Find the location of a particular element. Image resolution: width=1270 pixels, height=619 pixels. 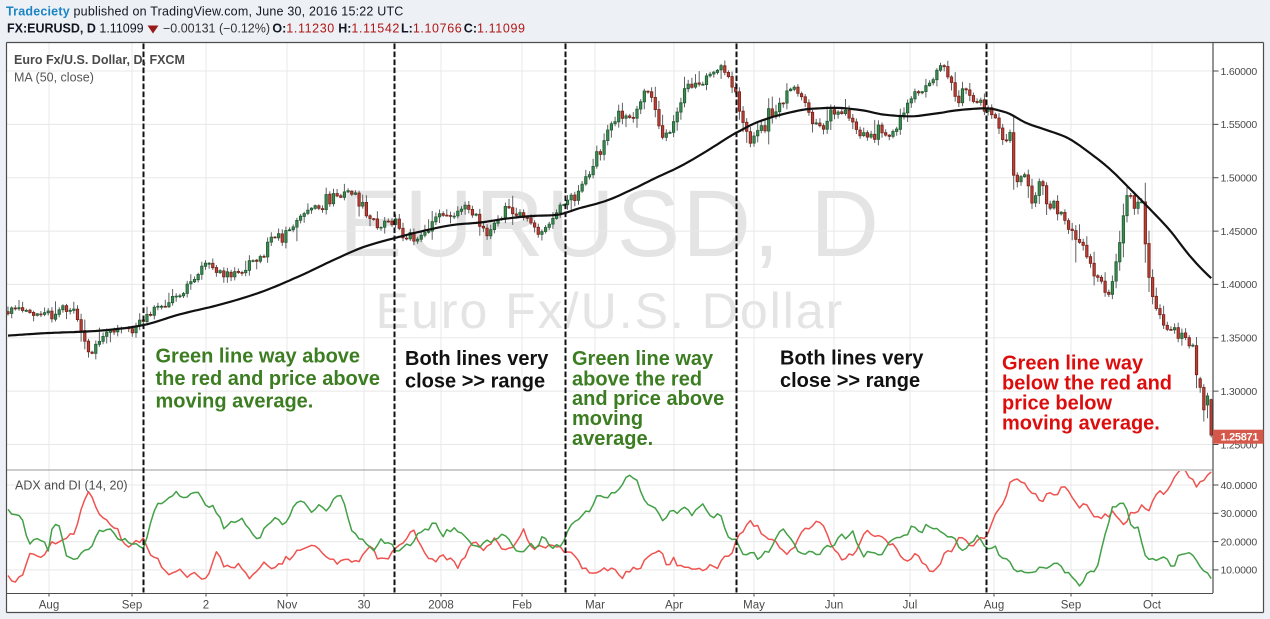

svg-text: Feb is located at coordinates (522, 606).